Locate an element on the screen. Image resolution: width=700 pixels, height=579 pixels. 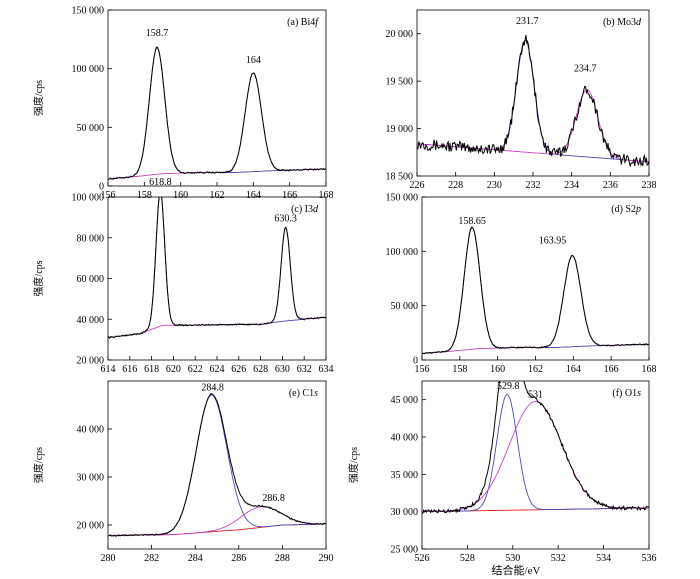
peak-label: 231.7 is located at coordinates (527, 21).